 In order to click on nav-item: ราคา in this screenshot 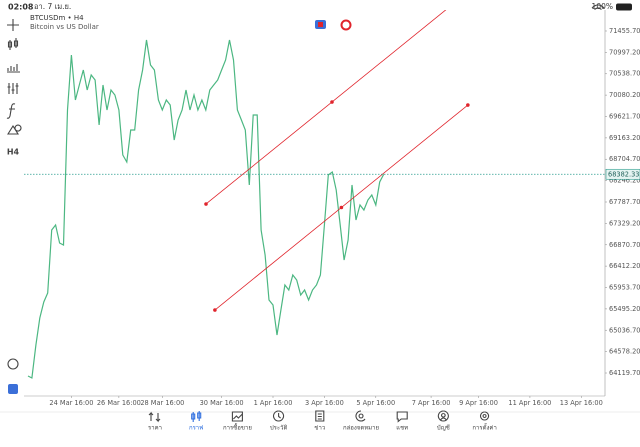, I will do `click(155, 421)`.